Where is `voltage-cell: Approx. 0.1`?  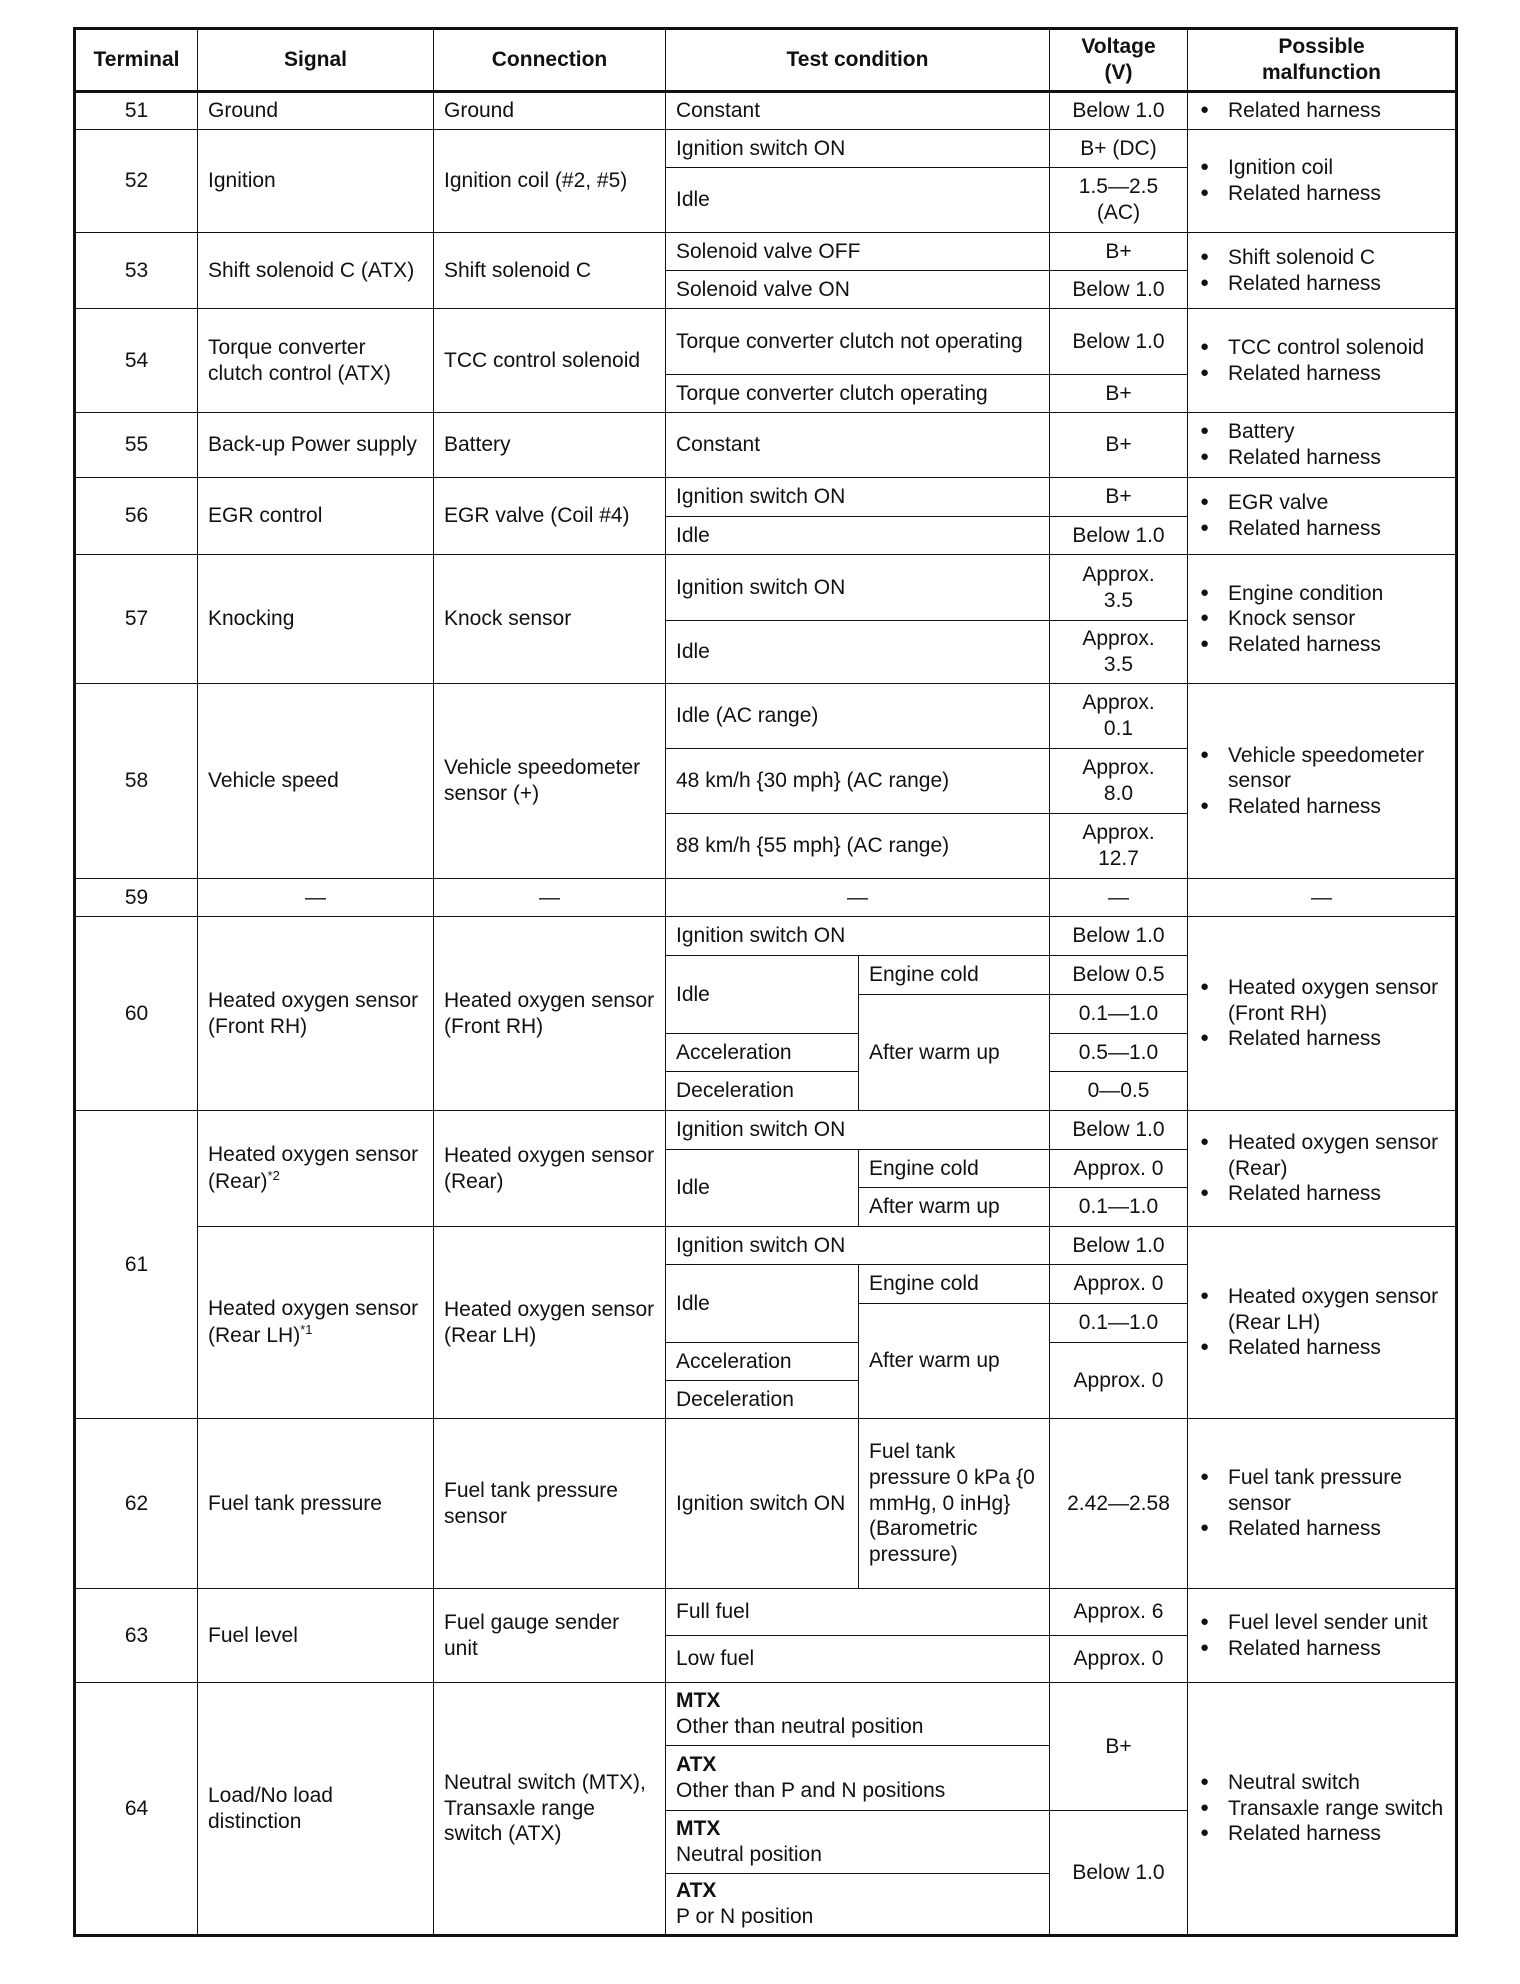 voltage-cell: Approx. 0.1 is located at coordinates (1118, 716).